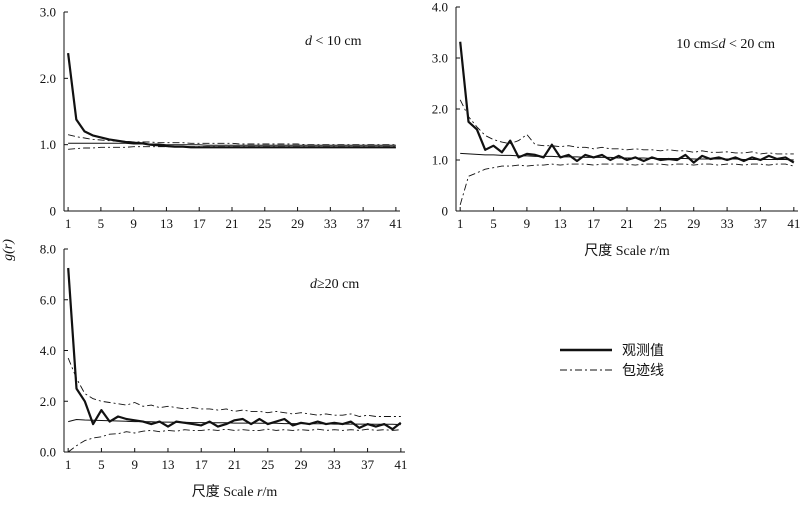  Describe the element at coordinates (8, 250) in the screenshot. I see `y-axis-label: g(r)` at that location.